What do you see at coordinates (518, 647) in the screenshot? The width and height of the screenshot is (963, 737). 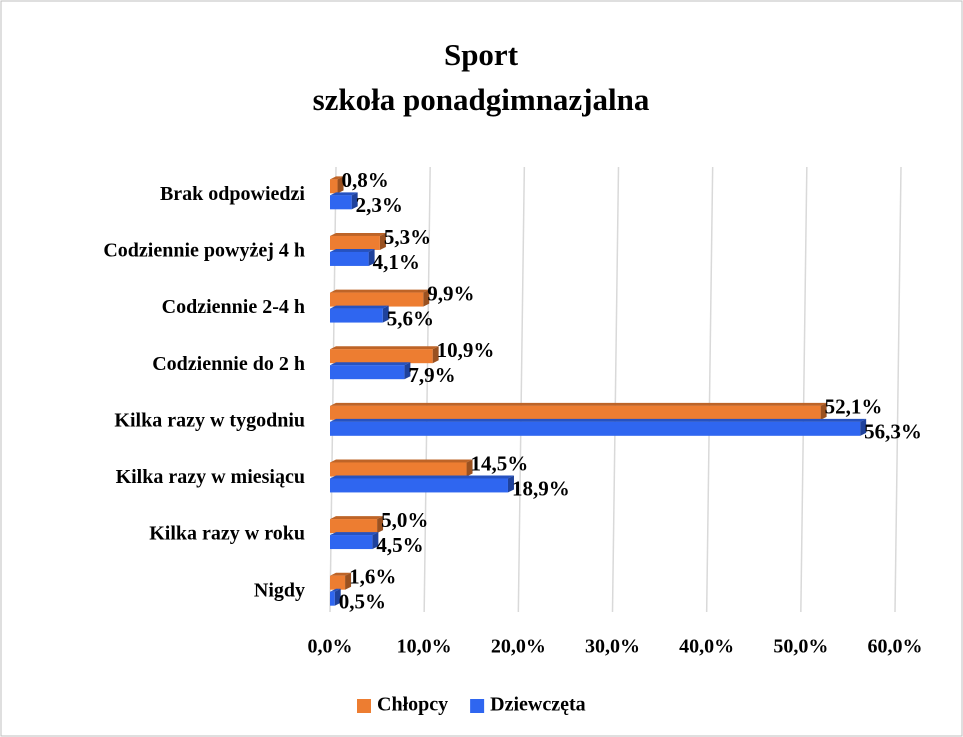 I see `x-tick-label: 20,0%` at bounding box center [518, 647].